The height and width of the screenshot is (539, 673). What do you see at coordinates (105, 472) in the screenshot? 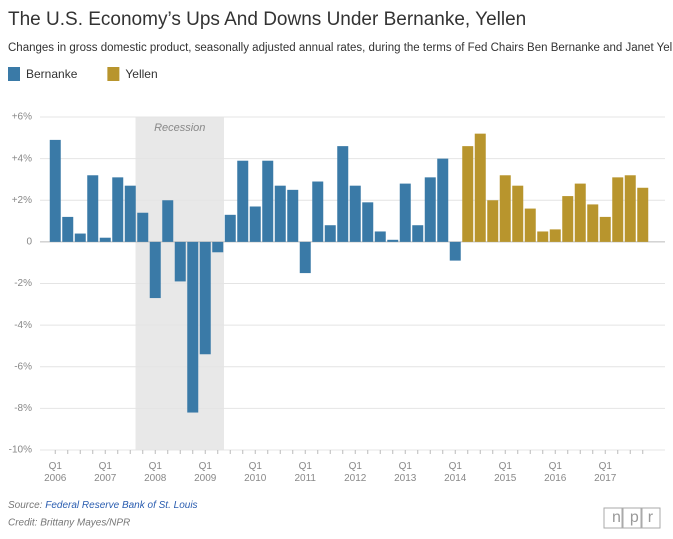
I see `x-tick-label: Q1 2007` at bounding box center [105, 472].